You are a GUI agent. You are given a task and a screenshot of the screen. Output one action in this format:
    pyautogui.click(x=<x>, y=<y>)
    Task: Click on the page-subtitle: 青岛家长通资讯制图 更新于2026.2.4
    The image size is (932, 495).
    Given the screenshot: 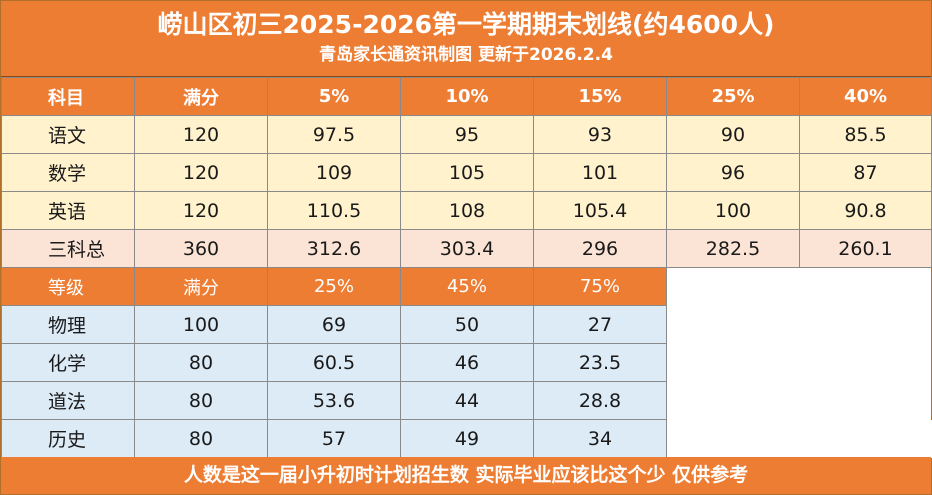 What is the action you would take?
    pyautogui.click(x=466, y=55)
    